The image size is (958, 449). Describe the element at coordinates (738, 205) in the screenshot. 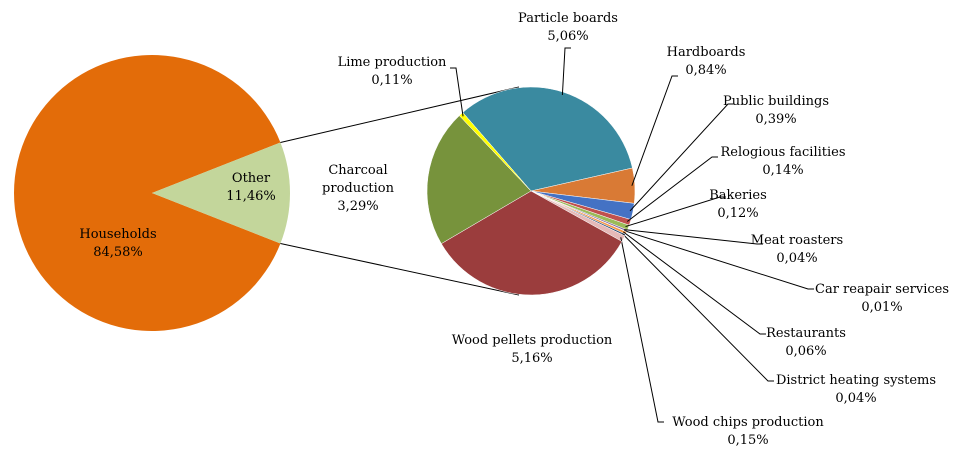

I see `slice-label: Bakeries 0,12%` at that location.